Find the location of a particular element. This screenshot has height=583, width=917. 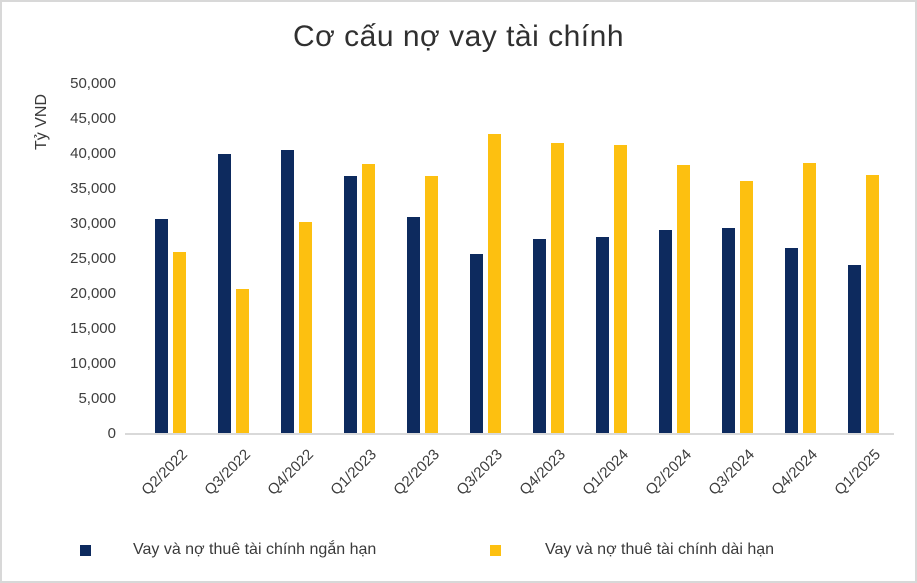

y-tick-label: 5,000 is located at coordinates (97, 398).